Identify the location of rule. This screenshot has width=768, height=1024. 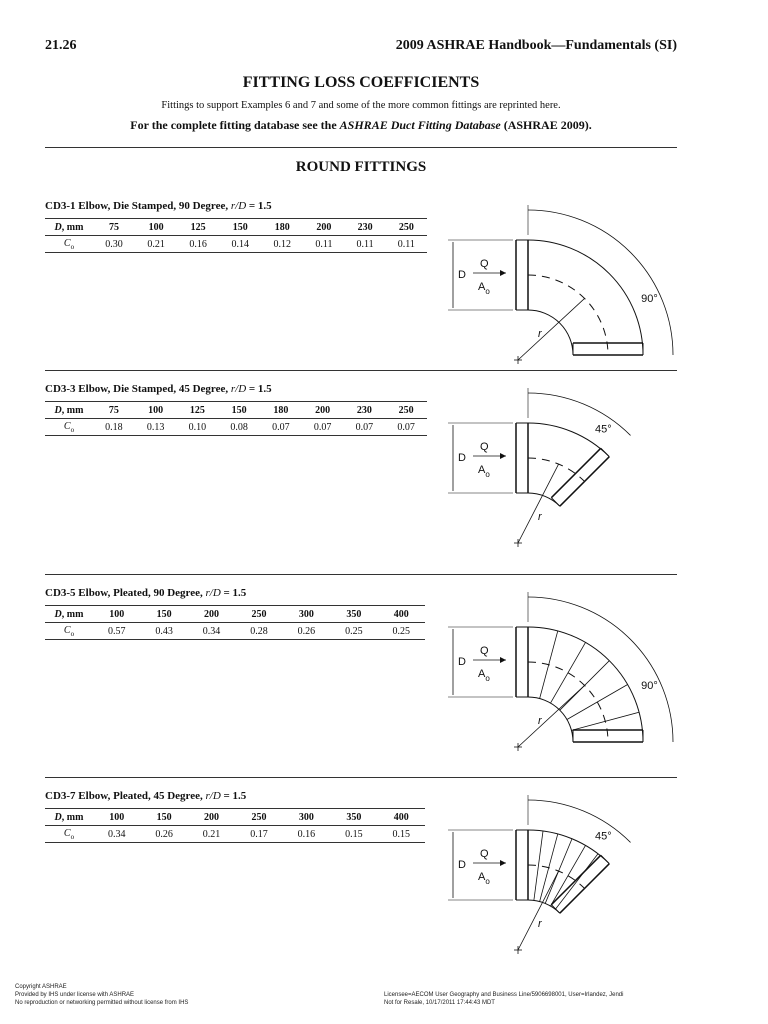
(361, 574).